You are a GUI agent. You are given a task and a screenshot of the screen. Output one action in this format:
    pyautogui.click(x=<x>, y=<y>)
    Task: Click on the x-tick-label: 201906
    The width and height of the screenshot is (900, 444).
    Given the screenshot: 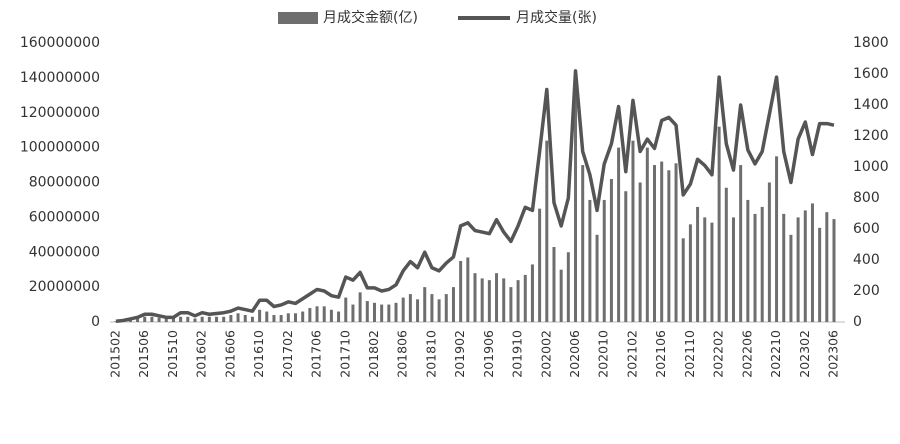 What is the action you would take?
    pyautogui.click(x=488, y=354)
    